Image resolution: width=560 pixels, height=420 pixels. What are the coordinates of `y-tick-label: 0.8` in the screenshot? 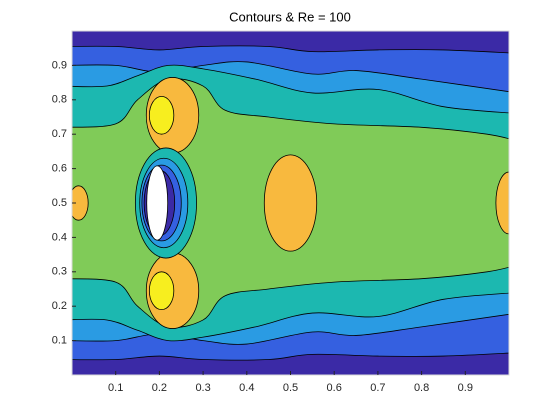 It's located at (59, 100).